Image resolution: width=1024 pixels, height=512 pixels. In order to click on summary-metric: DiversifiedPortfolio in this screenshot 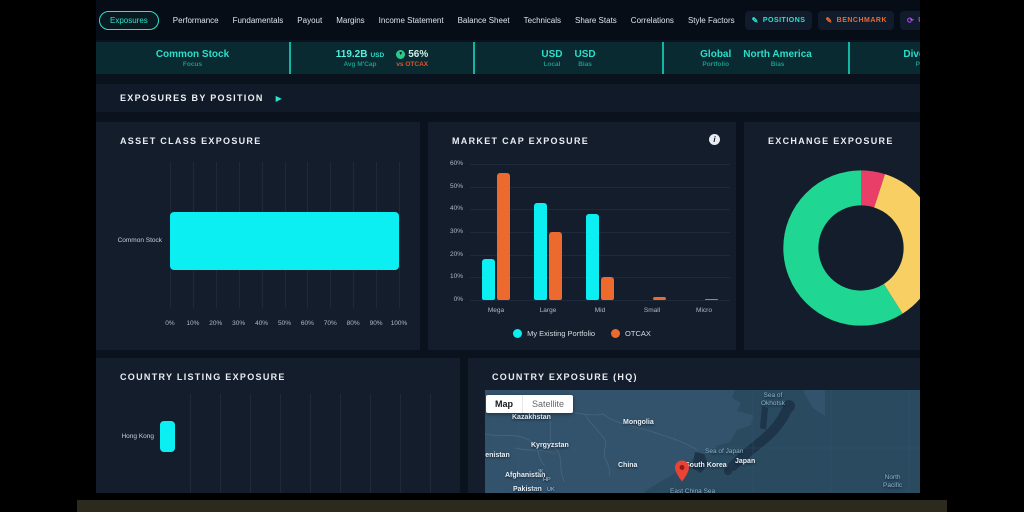, I will do `click(911, 58)`.